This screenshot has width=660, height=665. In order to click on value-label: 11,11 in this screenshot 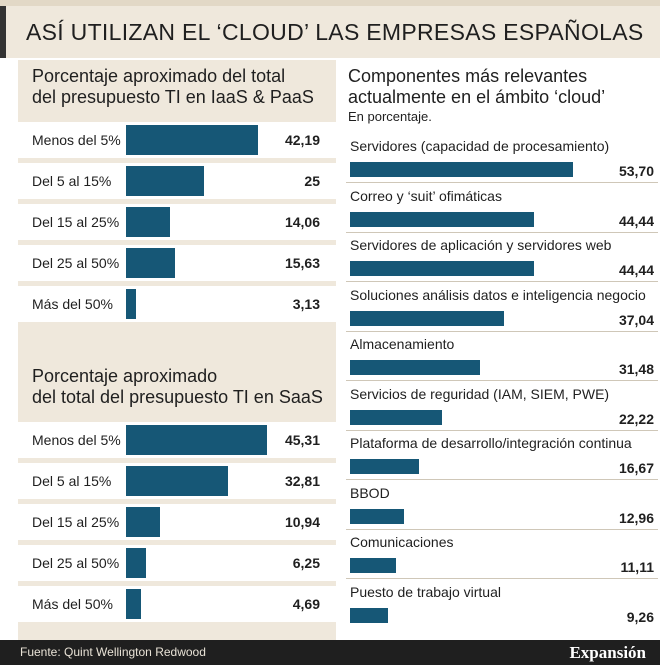, I will do `click(637, 567)`.